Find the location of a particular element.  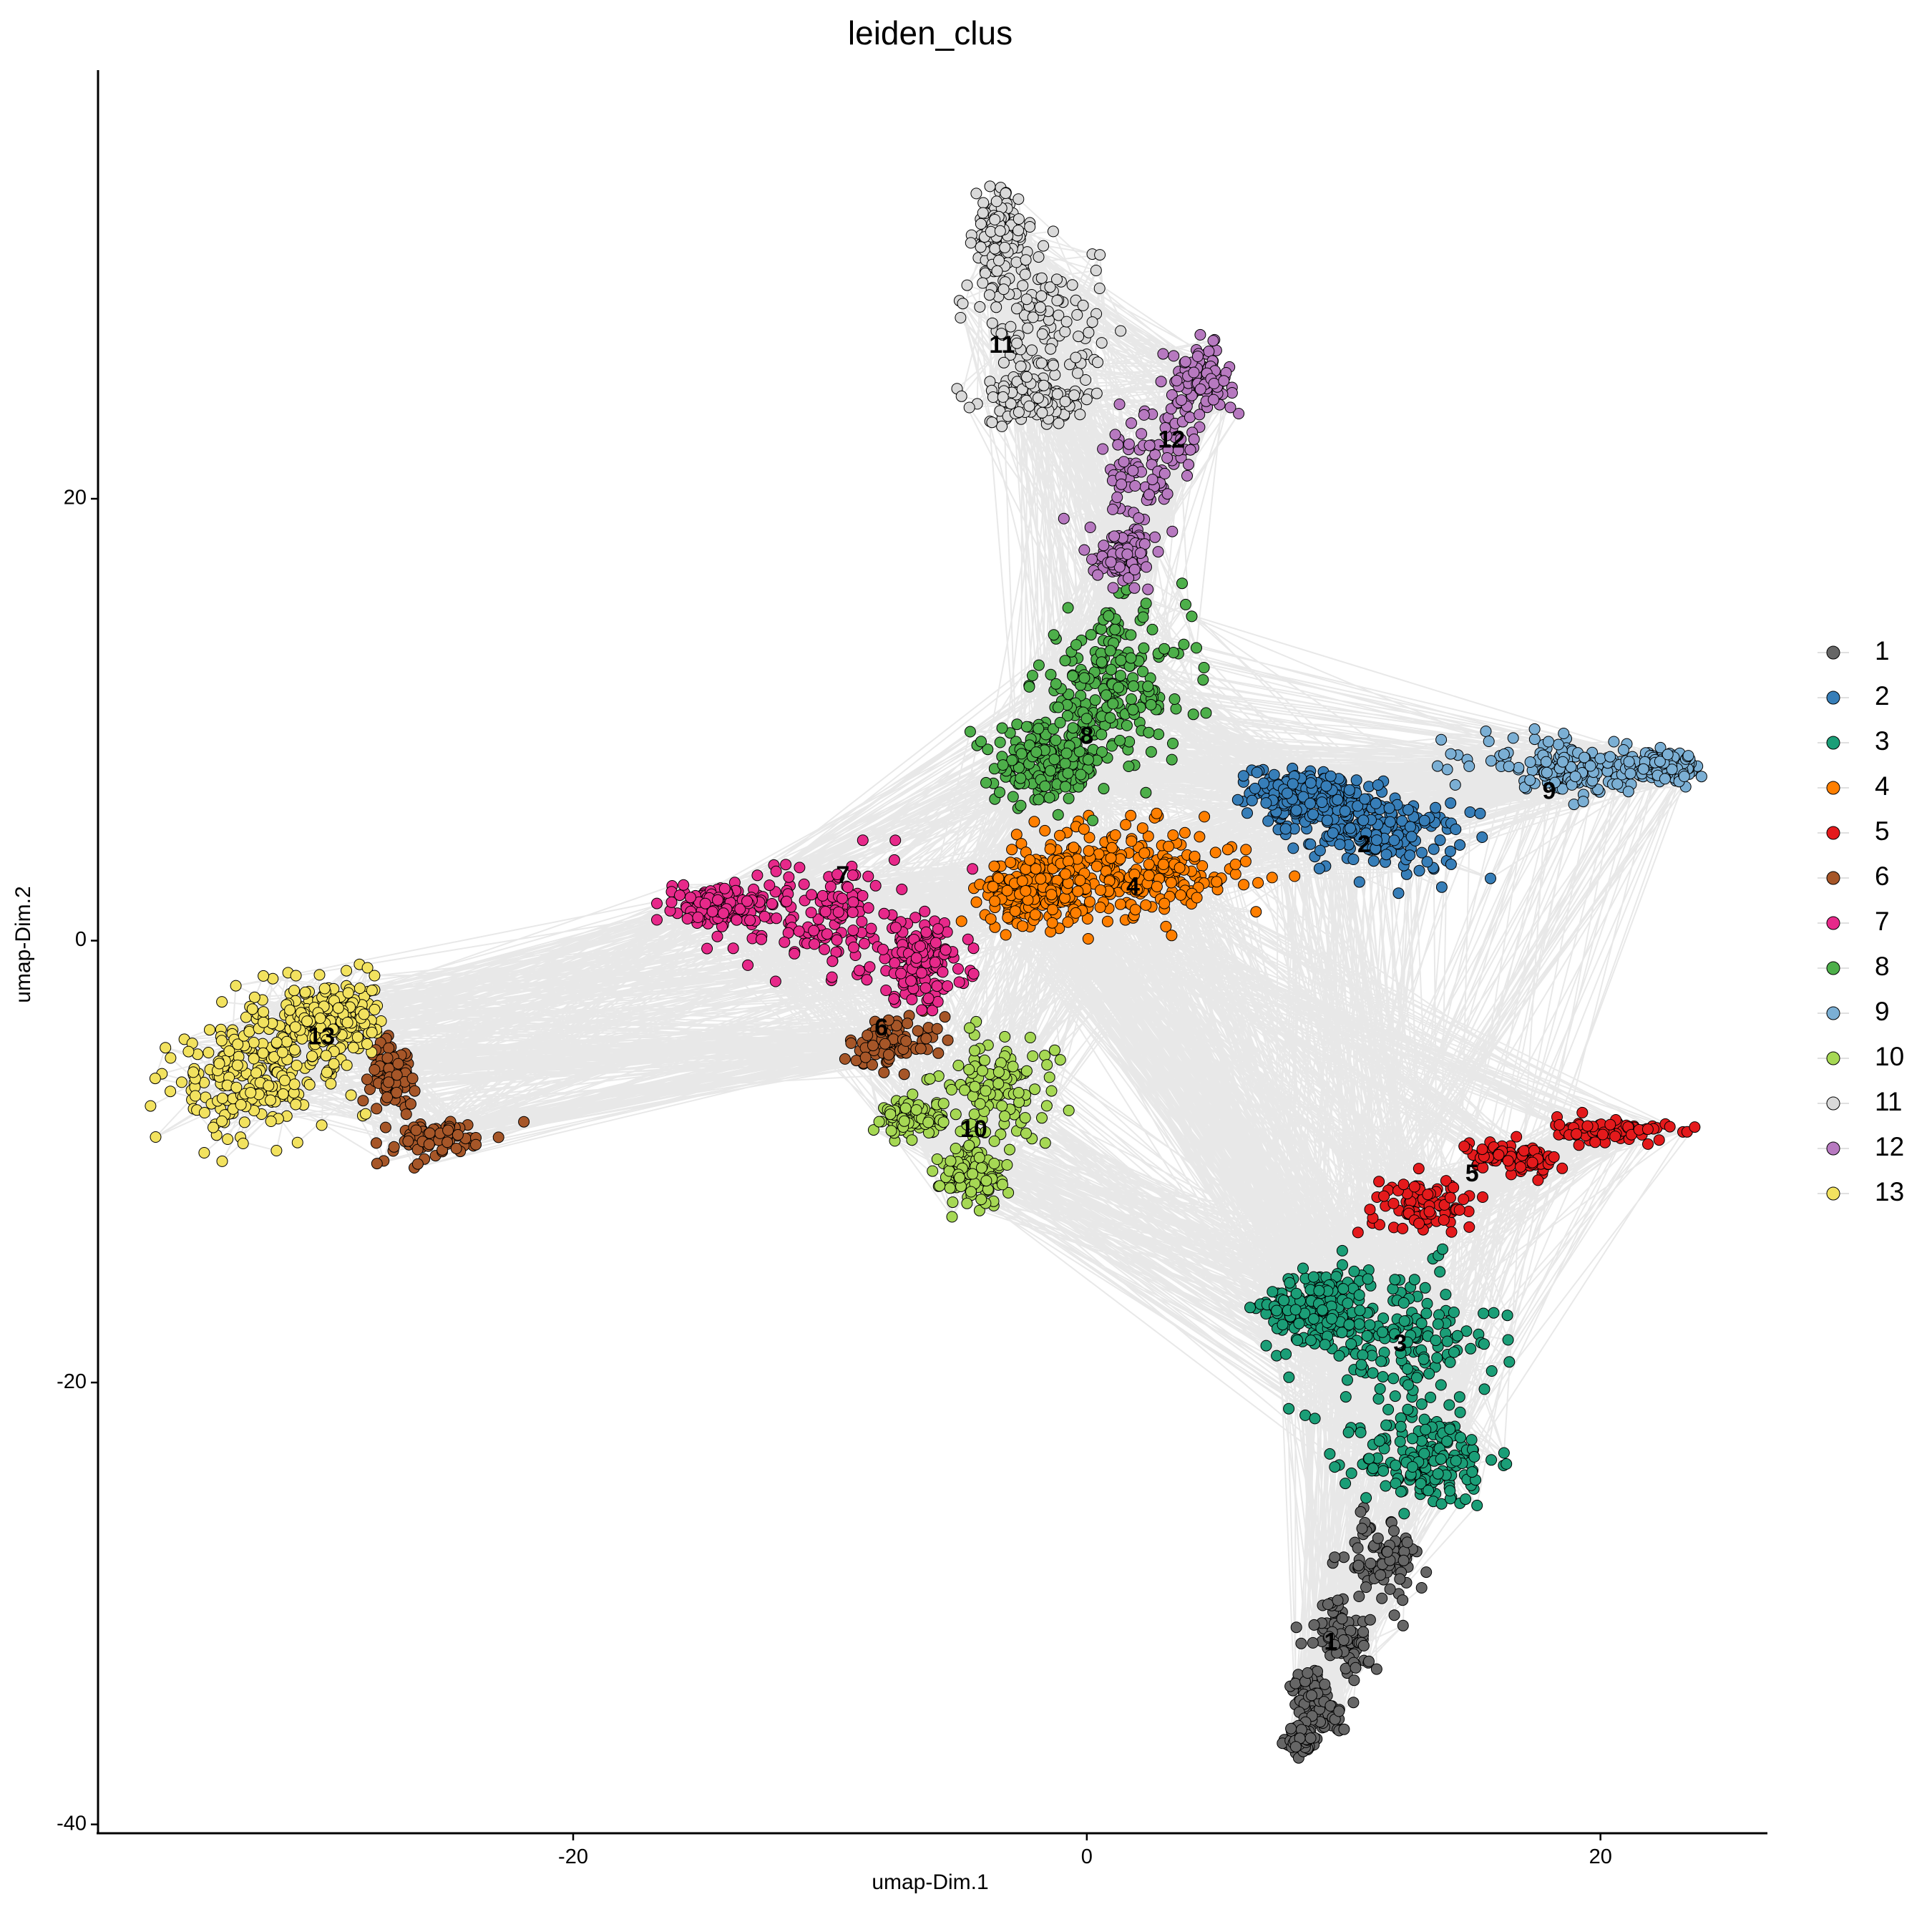

cluster-1-points is located at coordinates (1355, 1633).